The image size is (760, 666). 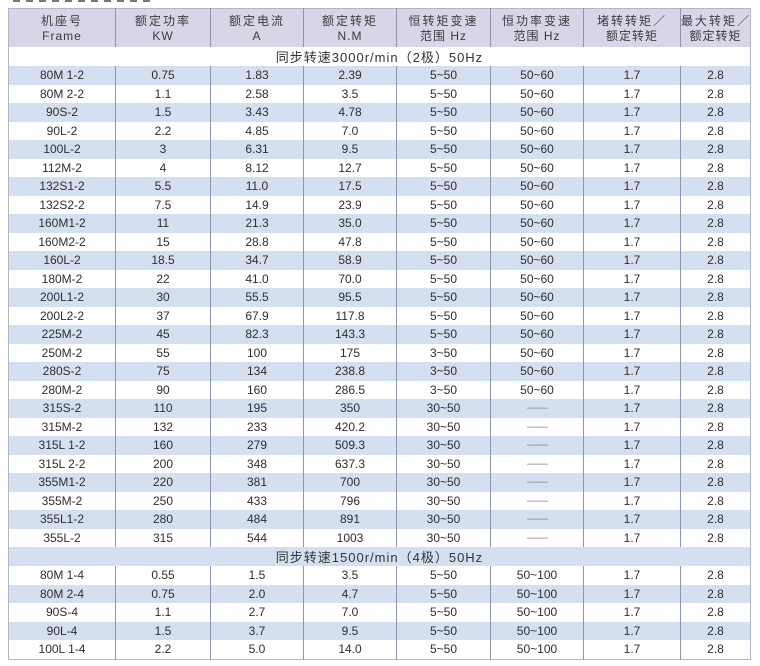 What do you see at coordinates (257, 575) in the screenshot?
I see `cell-rated-current: 1.5` at bounding box center [257, 575].